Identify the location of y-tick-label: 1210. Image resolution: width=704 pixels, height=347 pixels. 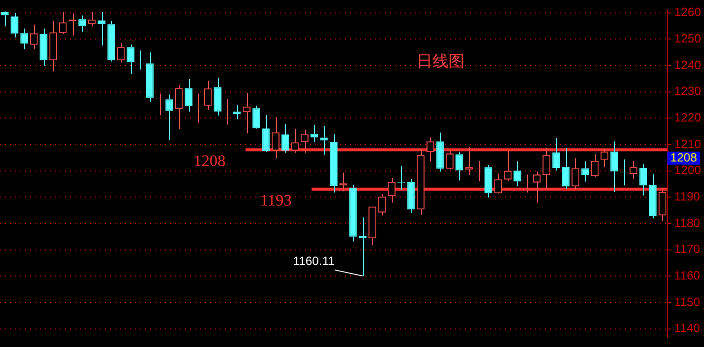
(688, 143).